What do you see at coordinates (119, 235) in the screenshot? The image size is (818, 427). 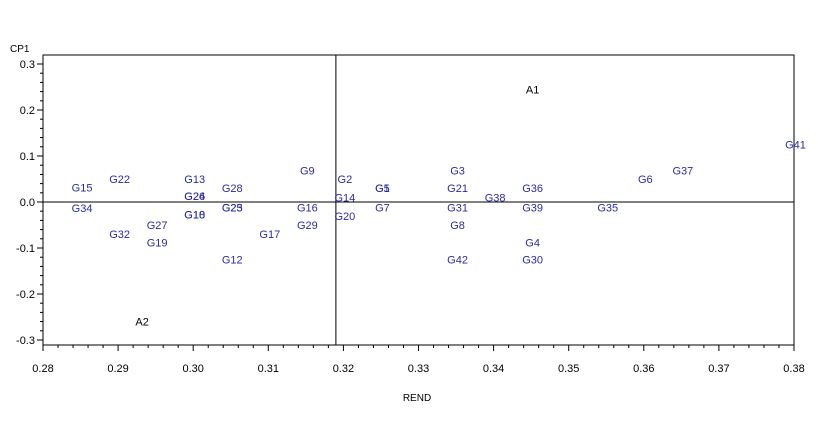 I see `point-label-g32: G32` at bounding box center [119, 235].